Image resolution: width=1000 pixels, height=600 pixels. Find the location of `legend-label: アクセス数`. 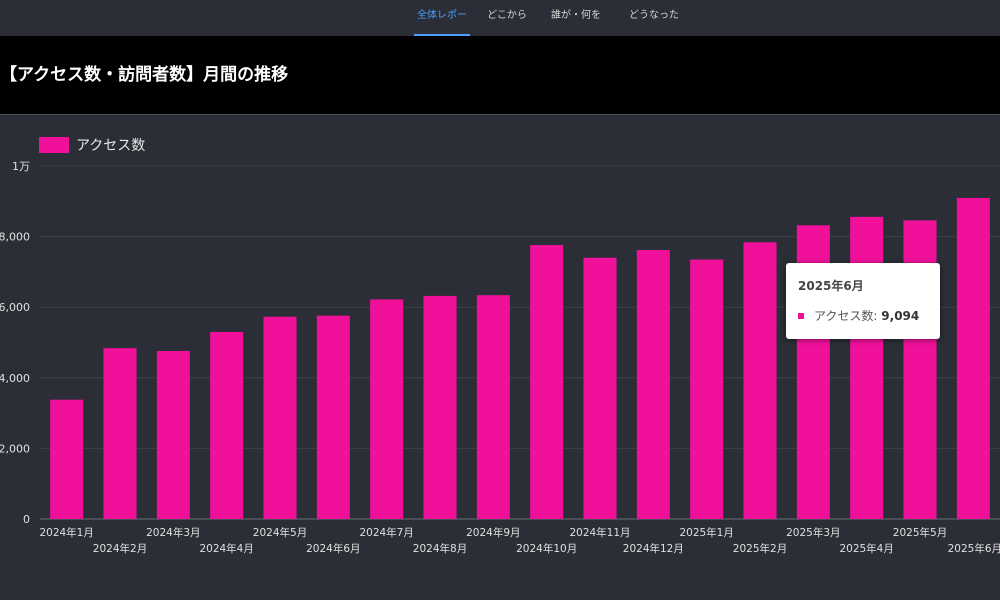

legend-label: アクセス数 is located at coordinates (111, 146).